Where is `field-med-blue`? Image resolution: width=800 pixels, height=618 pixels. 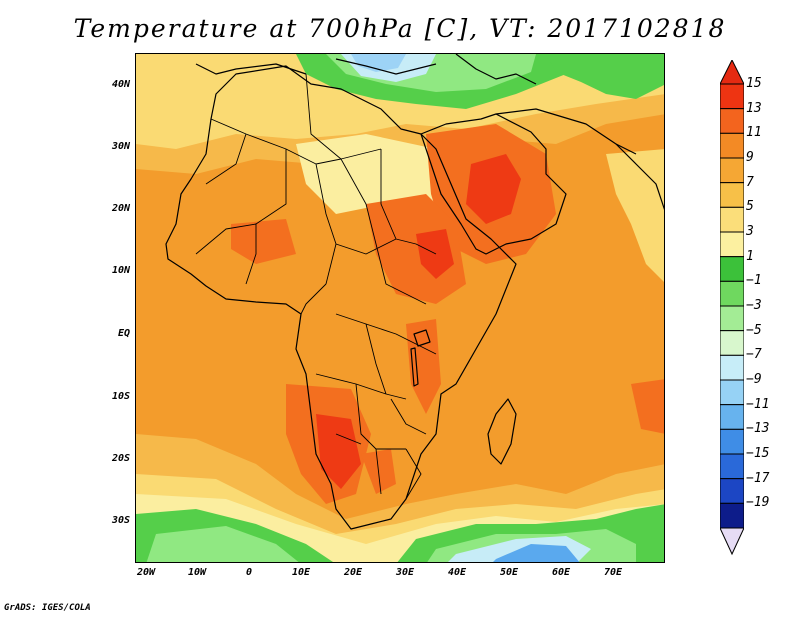 field-med-blue is located at coordinates (378, 63).